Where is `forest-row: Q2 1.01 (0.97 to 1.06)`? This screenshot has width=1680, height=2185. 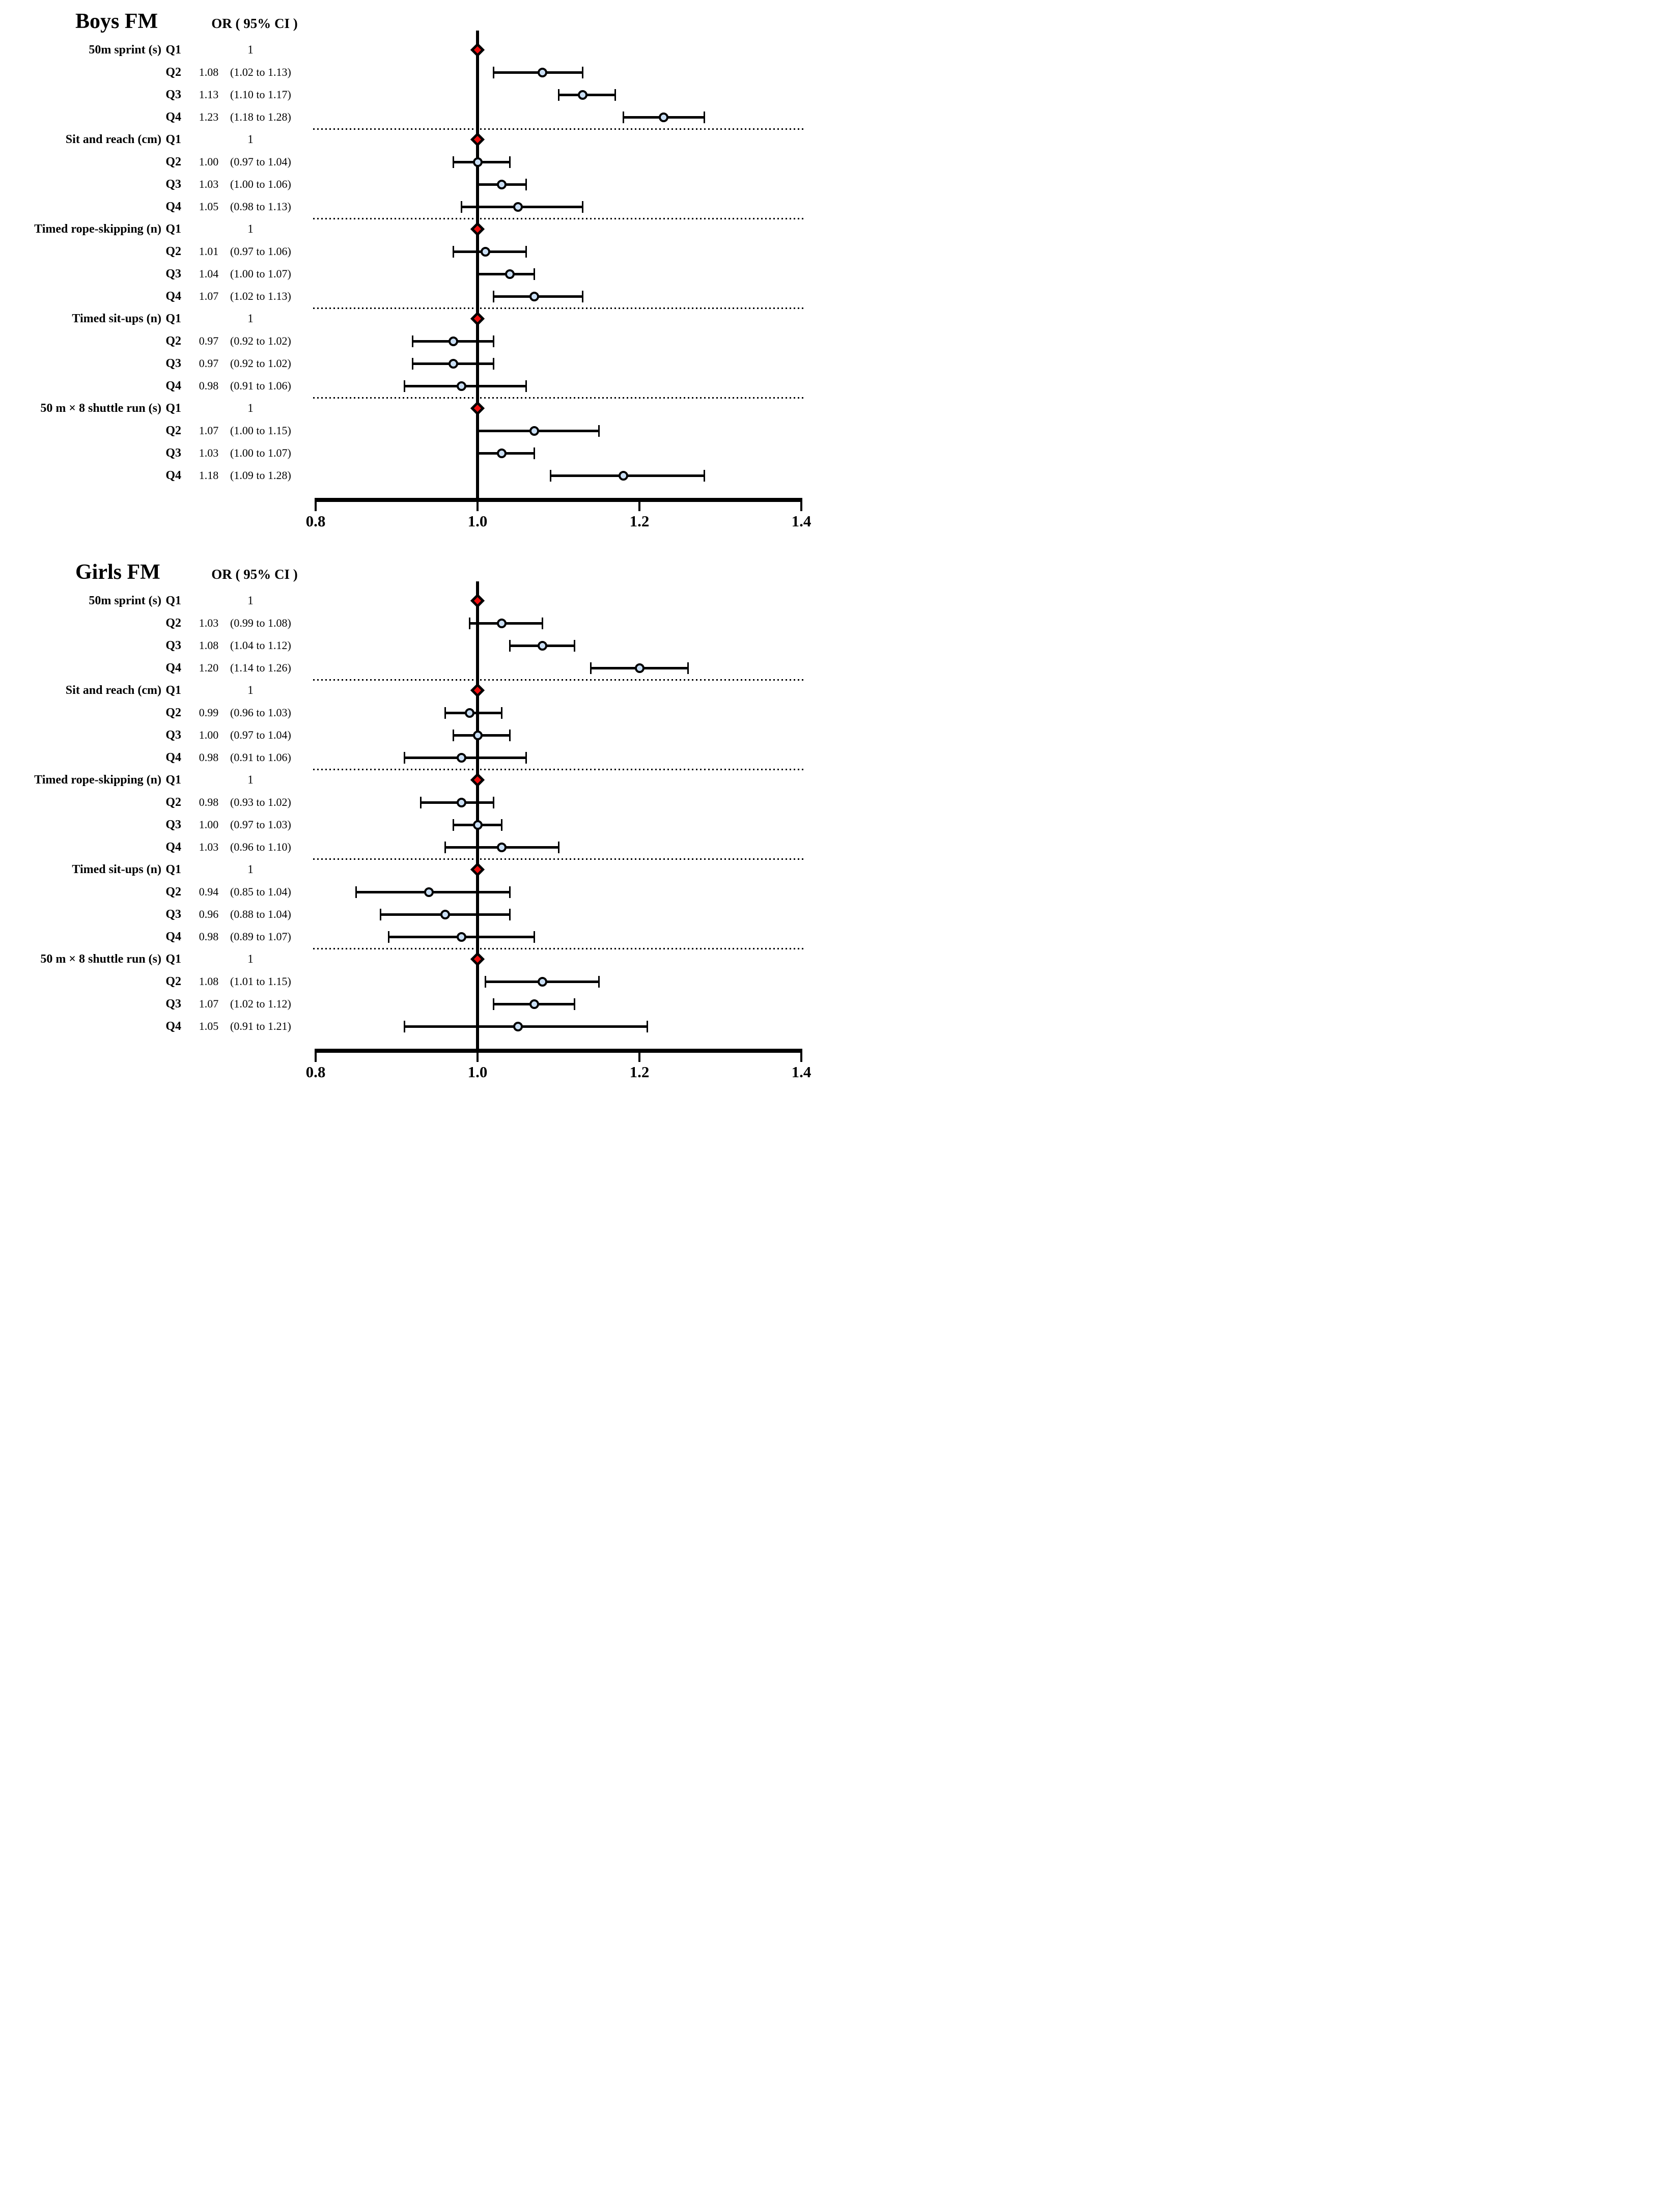 forest-row: Q2 1.01 (0.97 to 1.06) is located at coordinates (420, 252).